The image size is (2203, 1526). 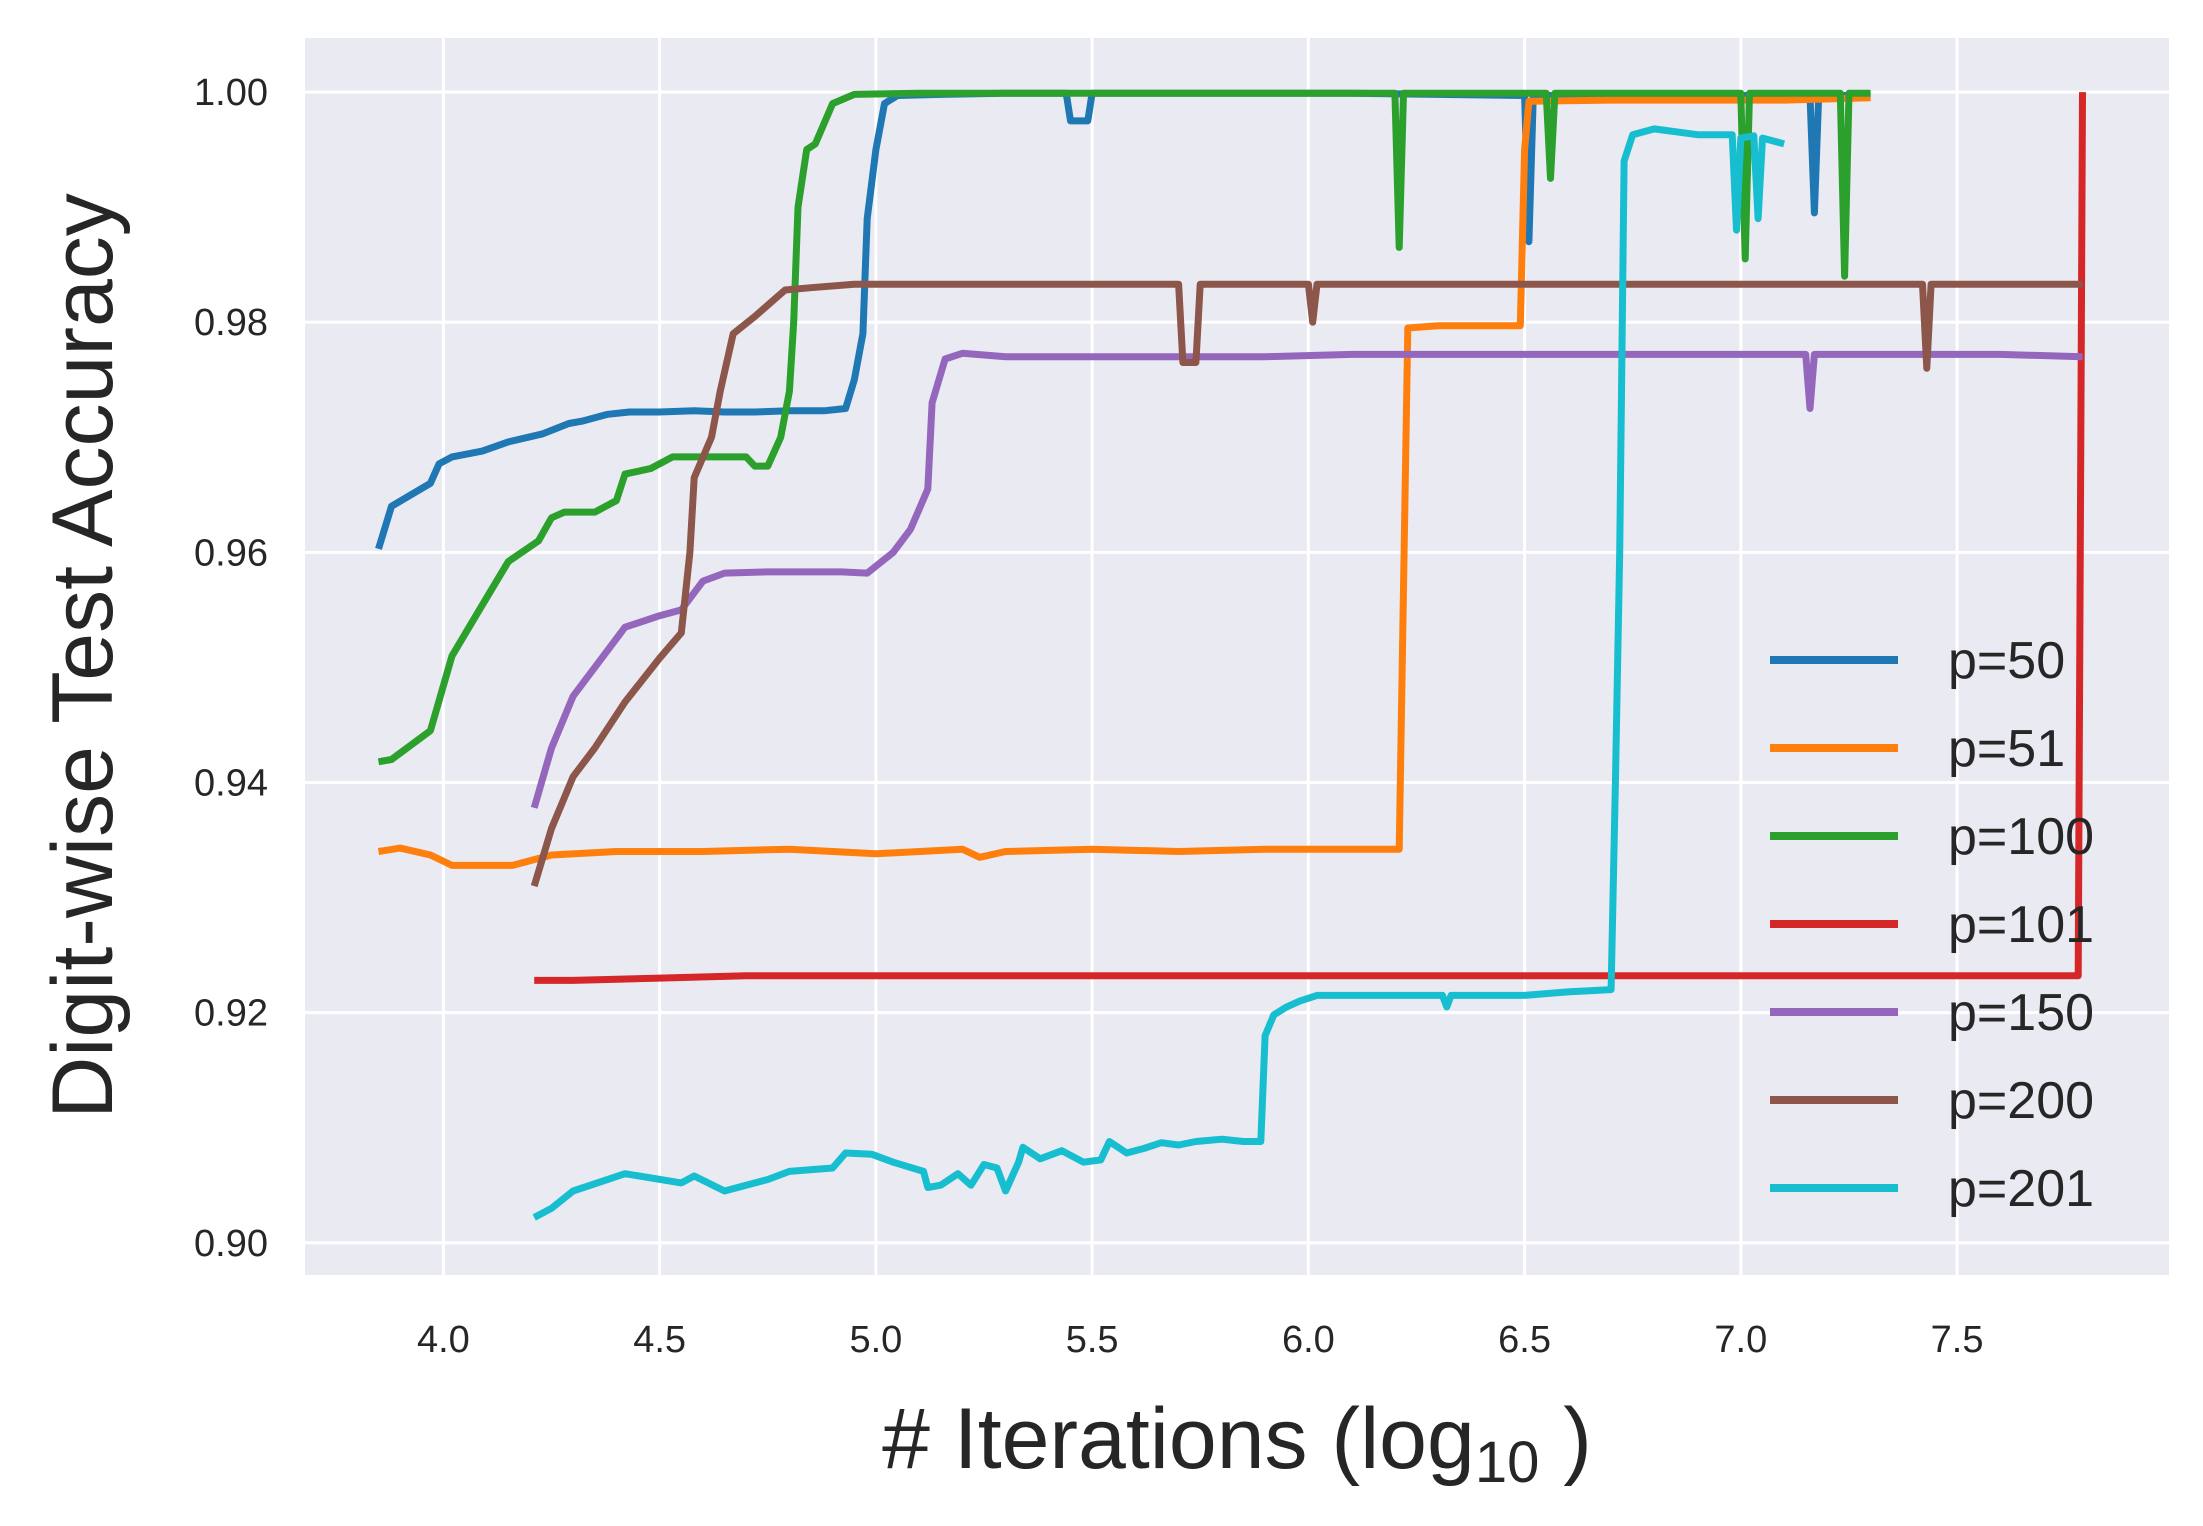 I want to click on y-tick-label: 0.92, so click(x=231, y=1014).